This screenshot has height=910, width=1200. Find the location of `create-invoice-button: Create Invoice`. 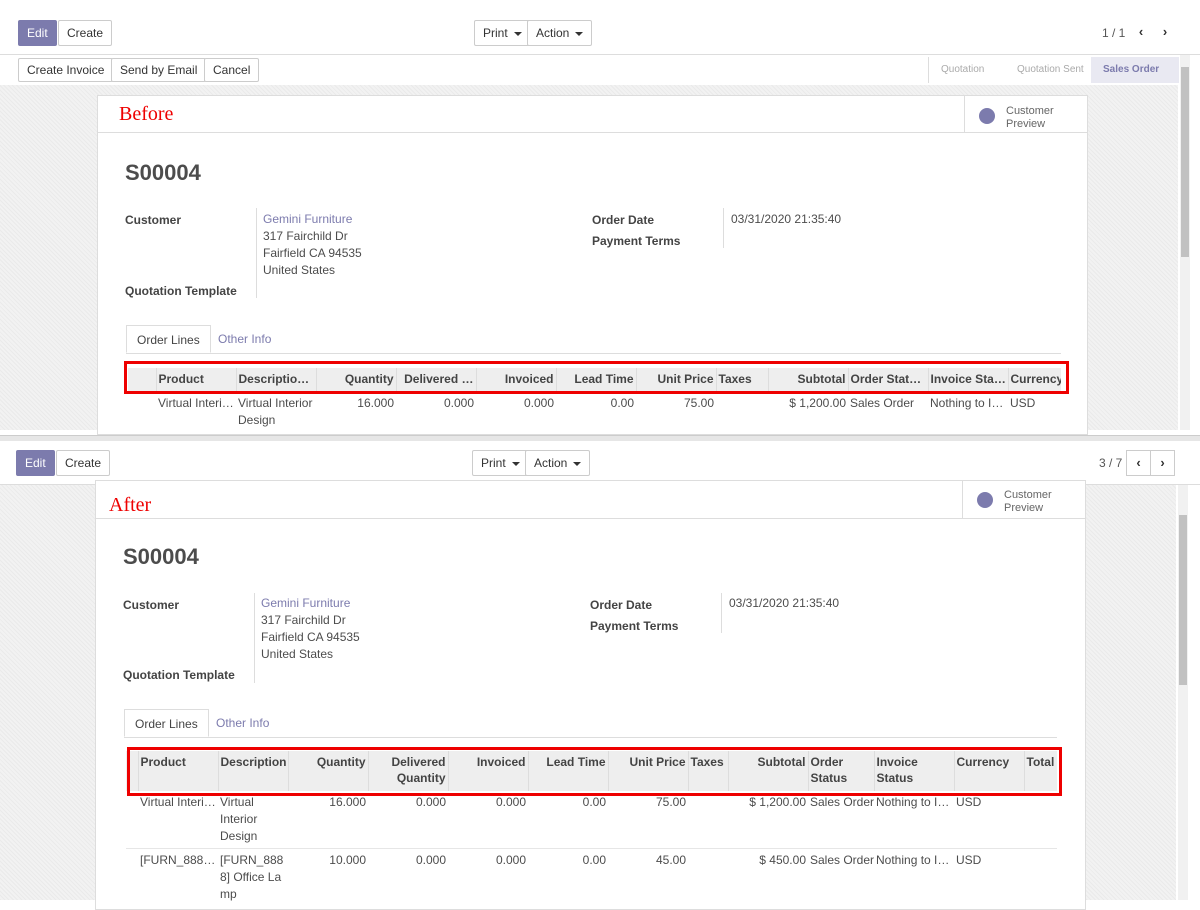

create-invoice-button: Create Invoice is located at coordinates (66, 70).